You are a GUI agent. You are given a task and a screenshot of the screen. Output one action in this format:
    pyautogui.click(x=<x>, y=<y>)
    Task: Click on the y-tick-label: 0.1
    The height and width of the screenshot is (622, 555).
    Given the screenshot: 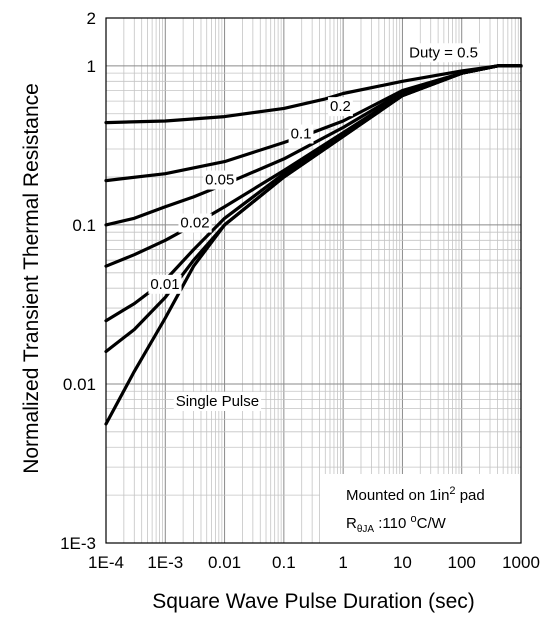 What is the action you would take?
    pyautogui.click(x=84, y=225)
    